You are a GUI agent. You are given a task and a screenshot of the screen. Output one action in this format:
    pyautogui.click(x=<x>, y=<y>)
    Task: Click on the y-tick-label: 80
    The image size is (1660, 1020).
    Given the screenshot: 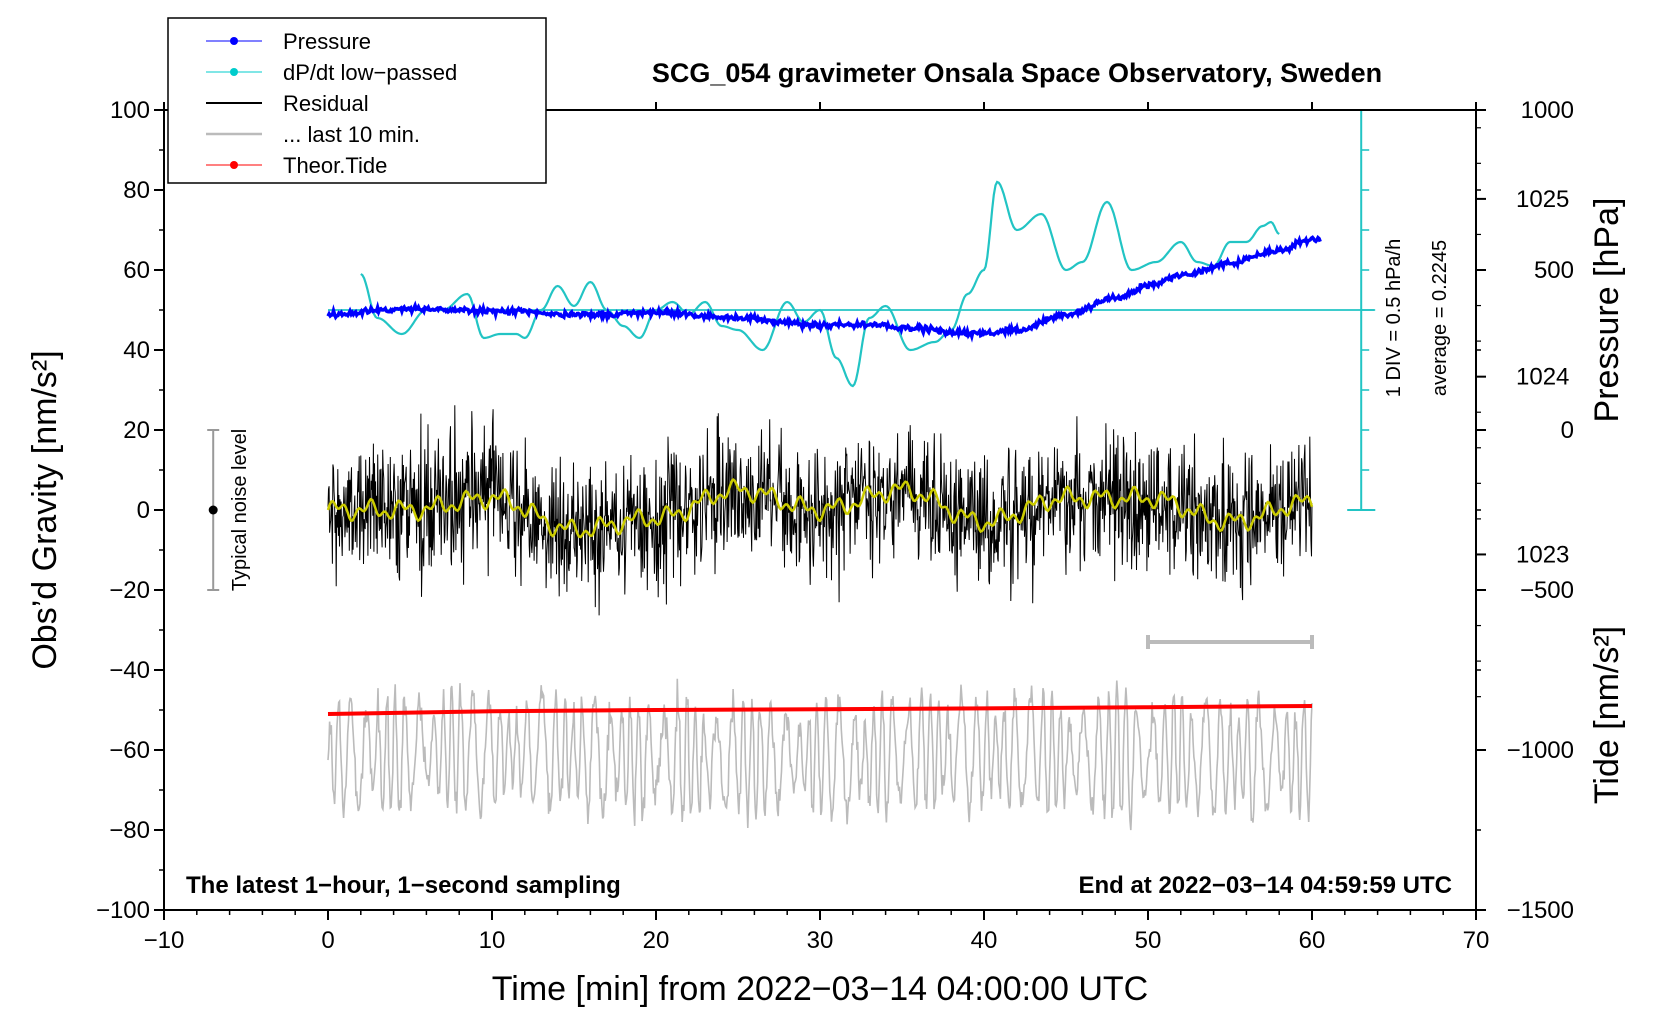 What is the action you would take?
    pyautogui.click(x=136, y=190)
    